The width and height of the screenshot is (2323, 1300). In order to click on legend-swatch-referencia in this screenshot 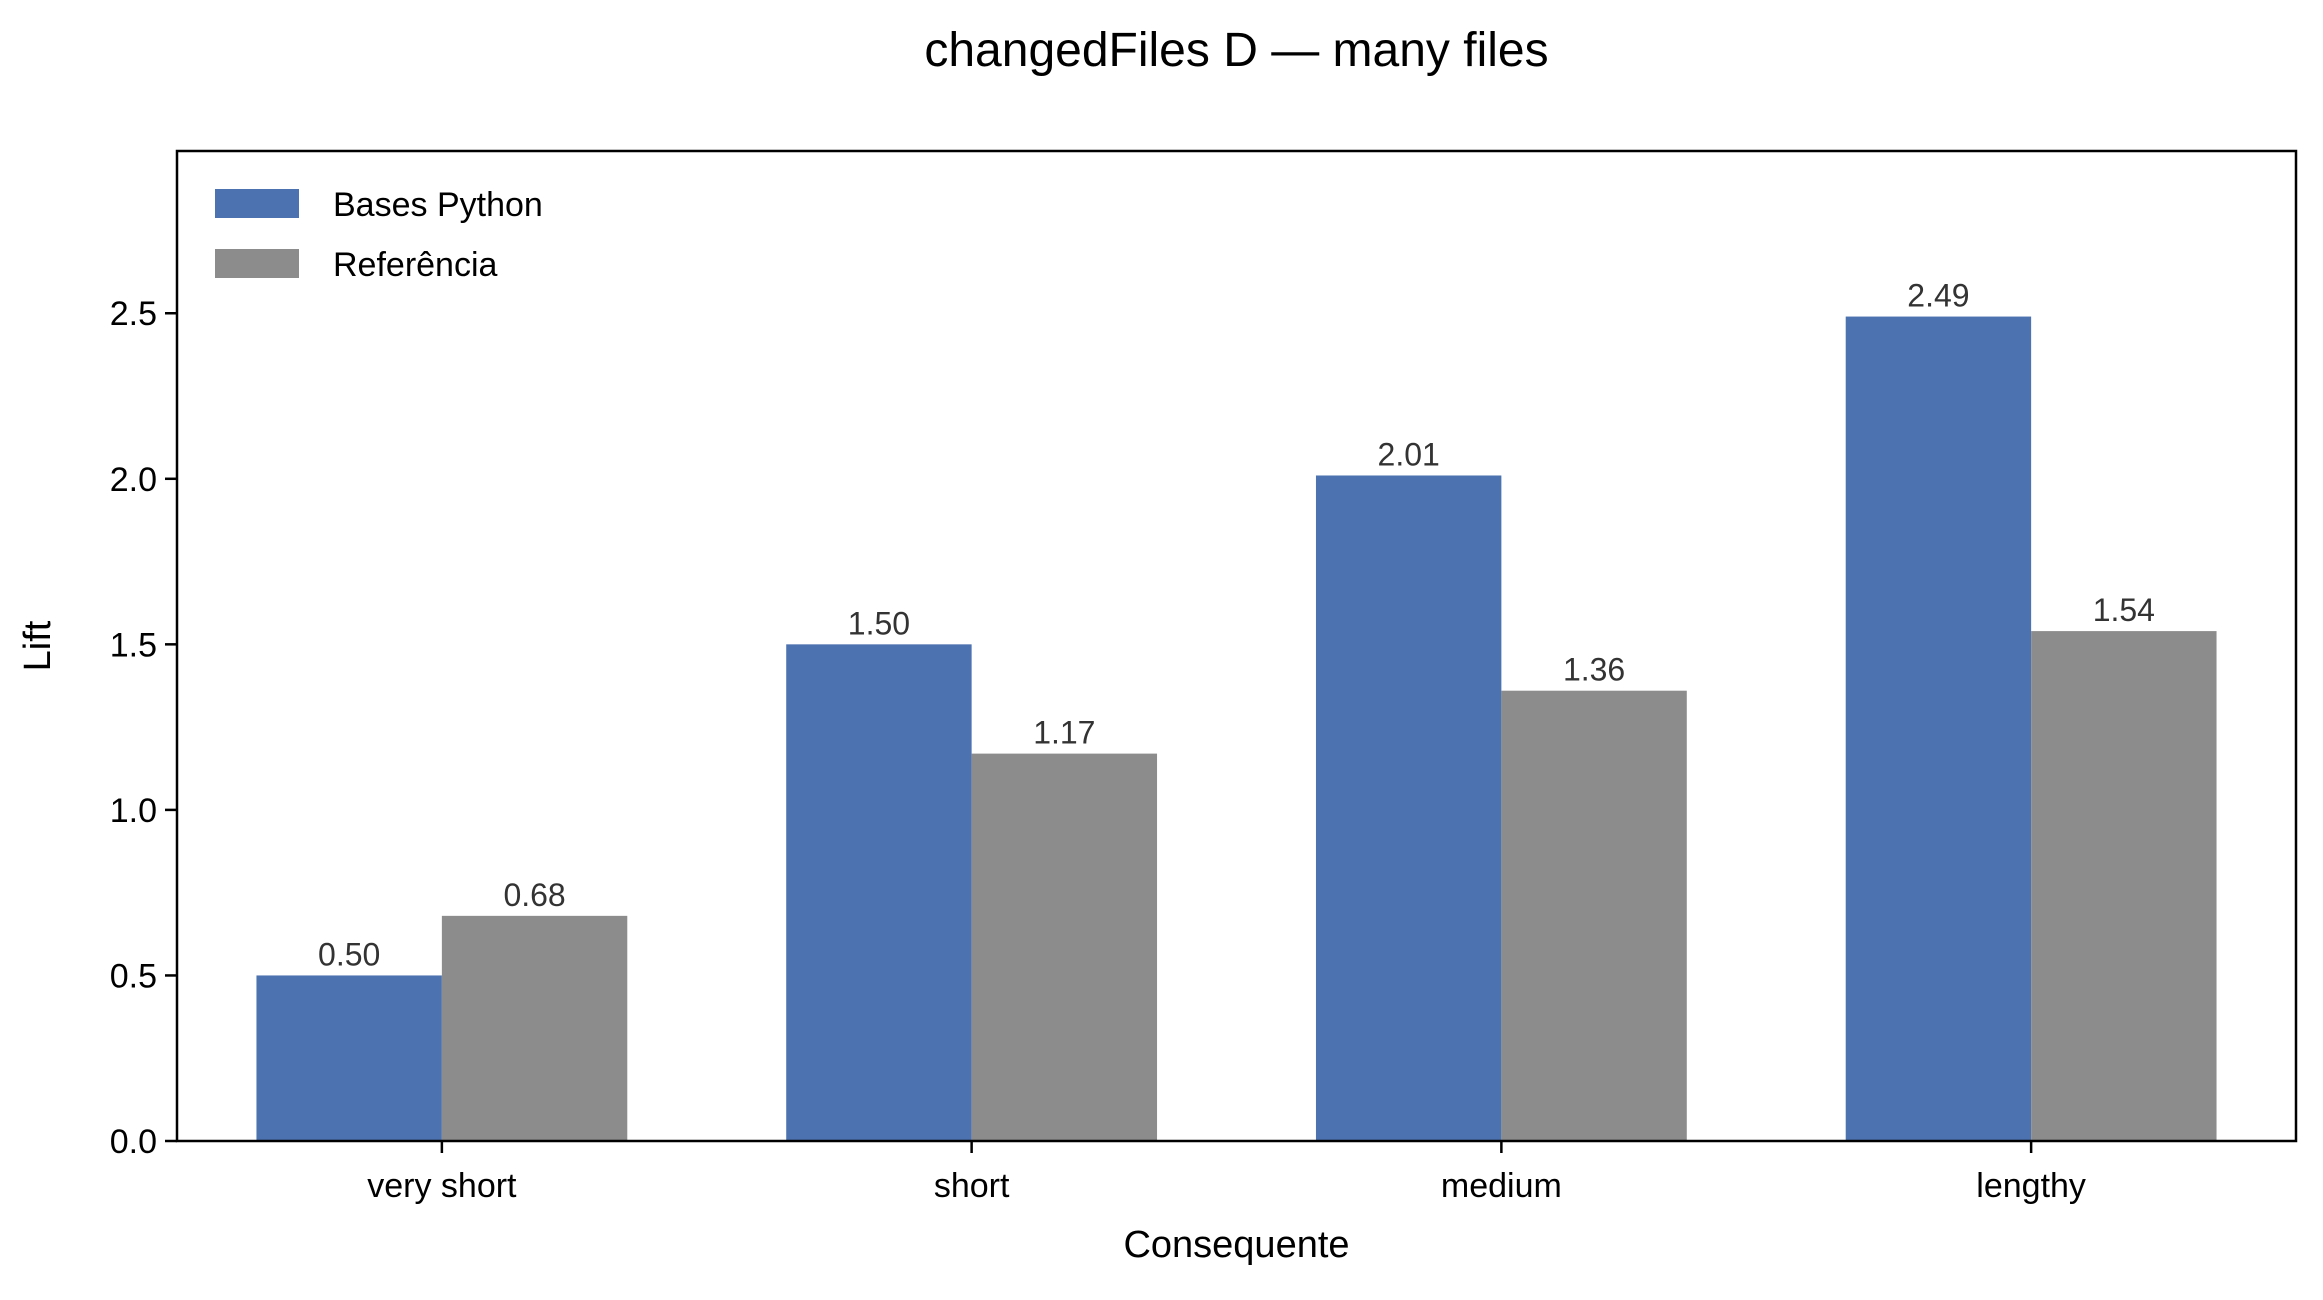, I will do `click(257, 263)`.